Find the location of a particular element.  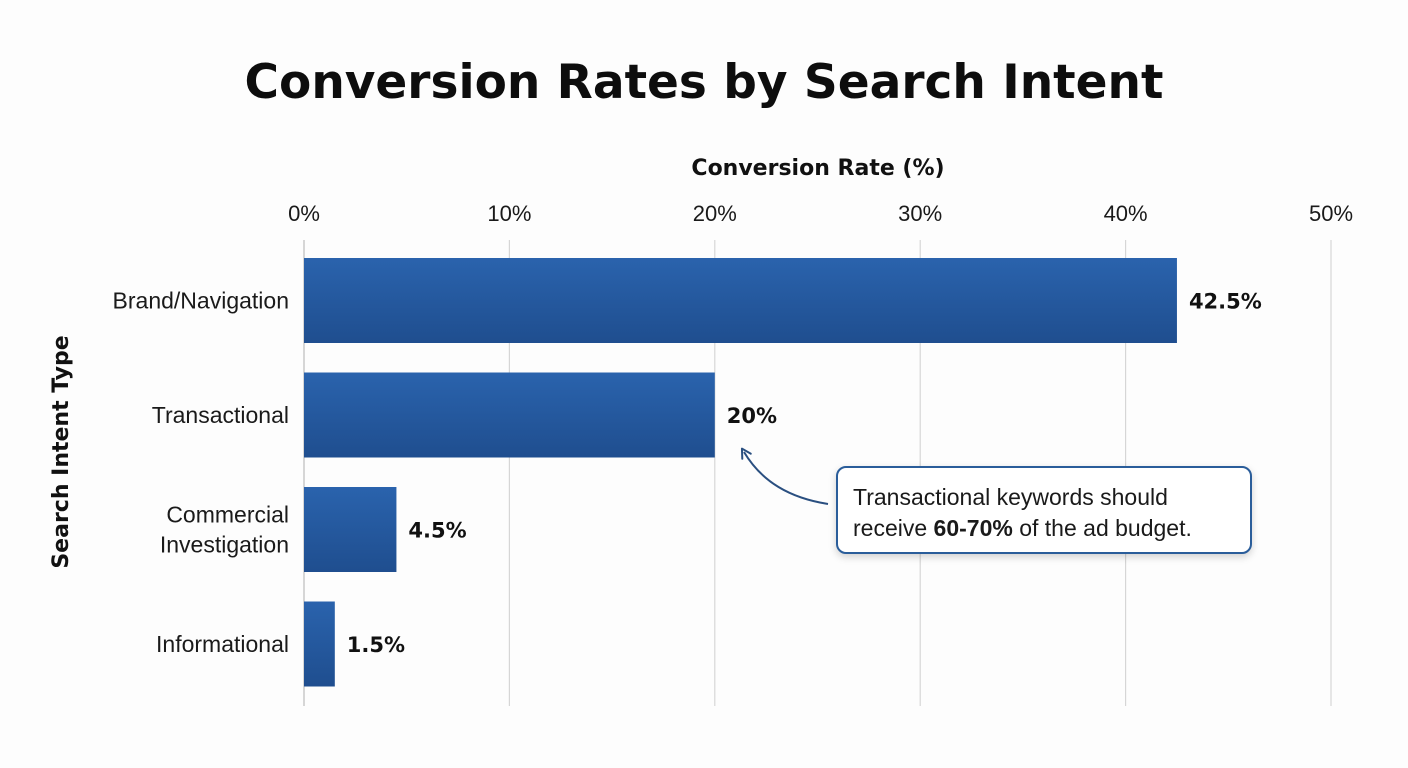

annotation-arrow is located at coordinates (784, 476).